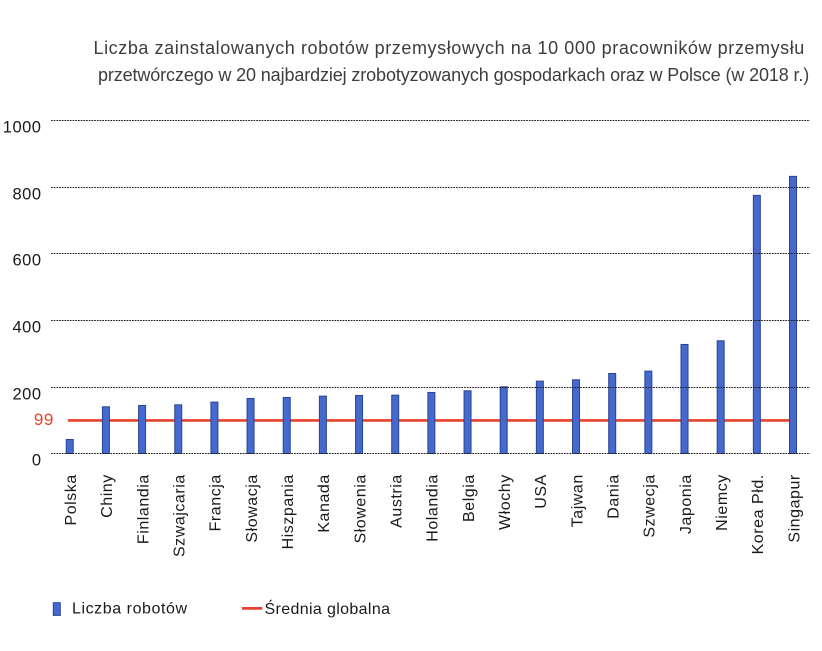 This screenshot has width=822, height=651. Describe the element at coordinates (397, 501) in the screenshot. I see `svg-text: Austria` at that location.